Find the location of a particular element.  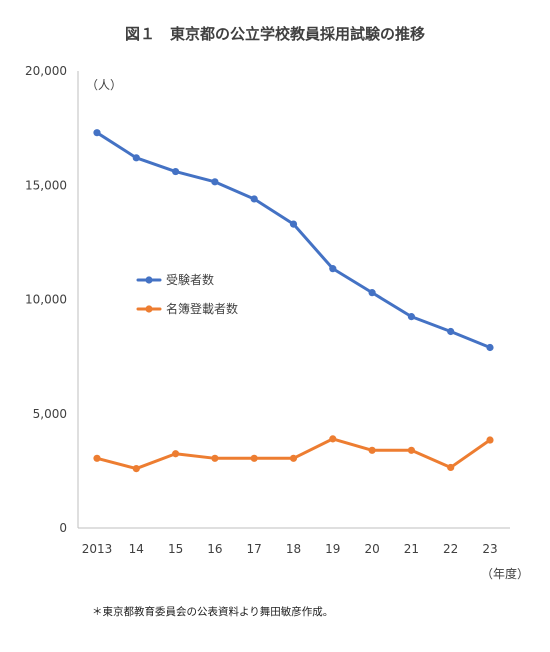

y-tick-label: 0 is located at coordinates (63, 528).